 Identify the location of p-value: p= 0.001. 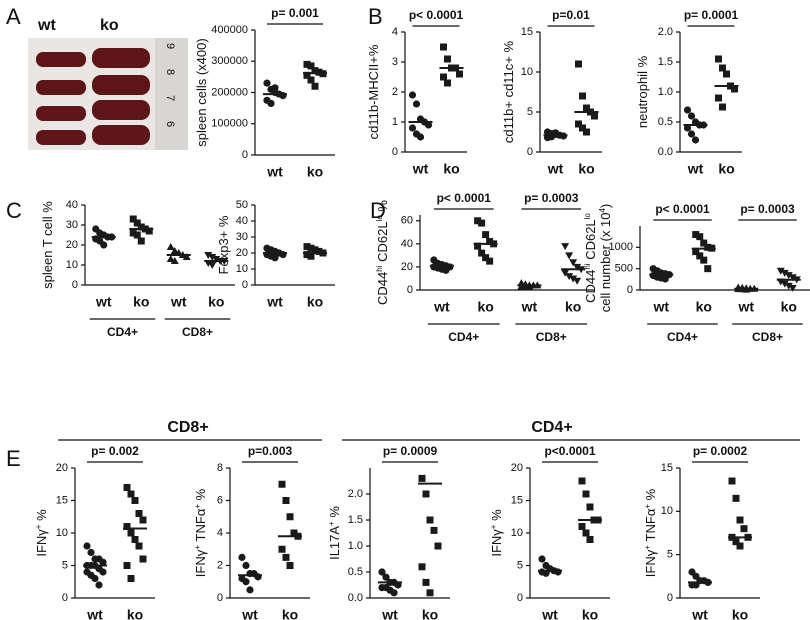
(295, 13).